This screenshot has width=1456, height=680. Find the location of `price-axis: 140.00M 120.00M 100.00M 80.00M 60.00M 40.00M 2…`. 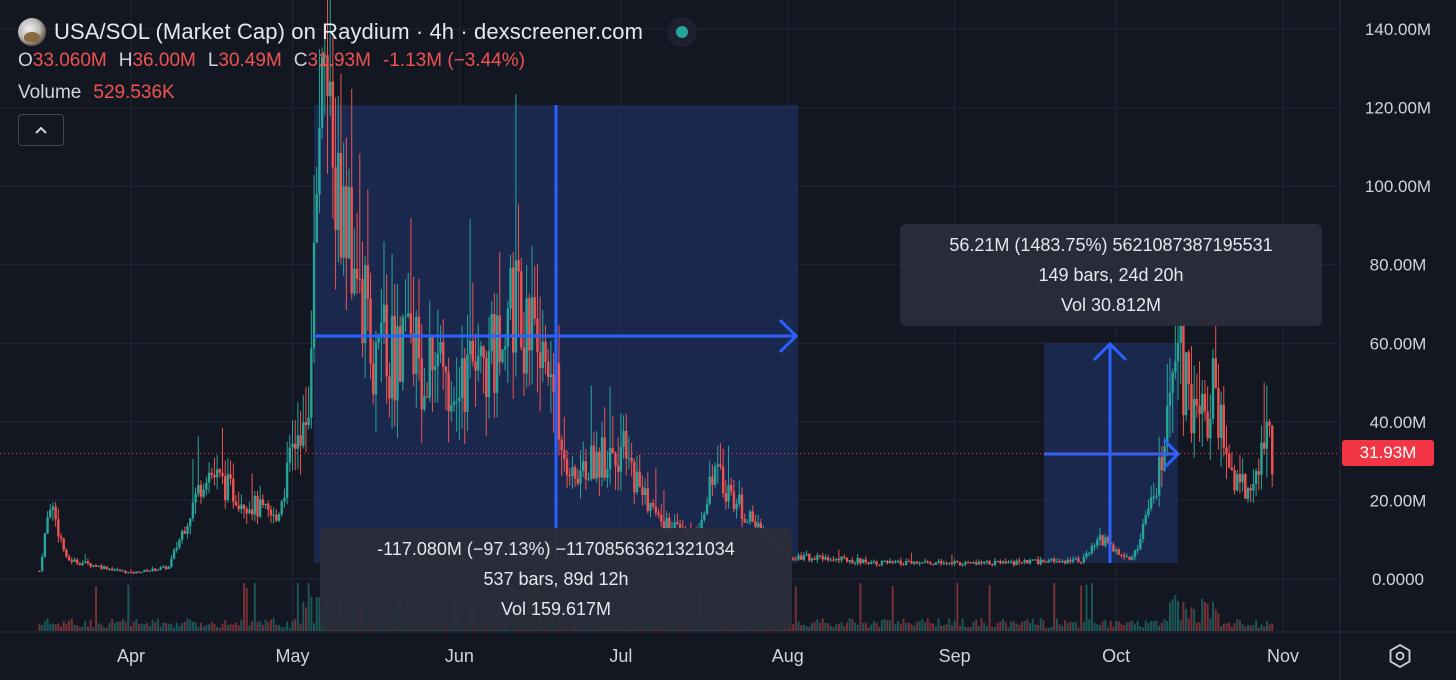

price-axis: 140.00M 120.00M 100.00M 80.00M 60.00M 40.00M 2… is located at coordinates (1398, 304).